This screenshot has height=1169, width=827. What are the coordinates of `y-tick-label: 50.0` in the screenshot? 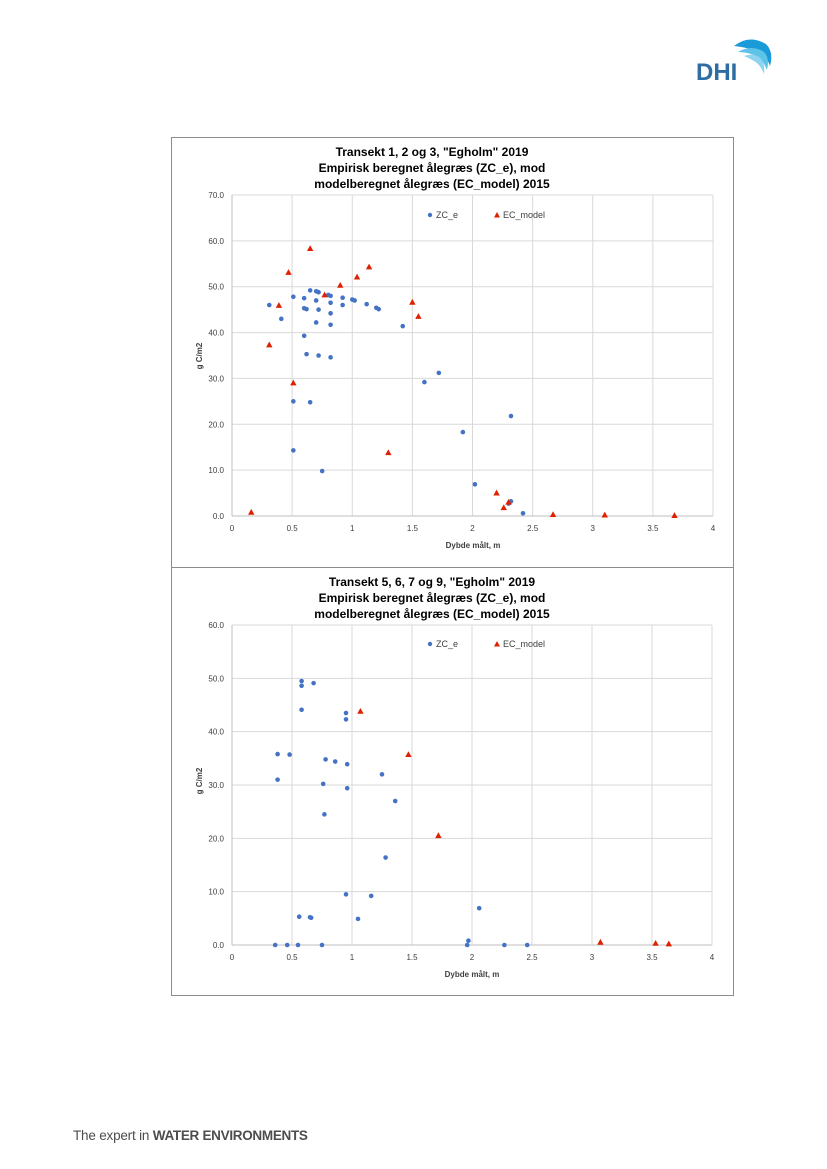 It's located at (216, 678).